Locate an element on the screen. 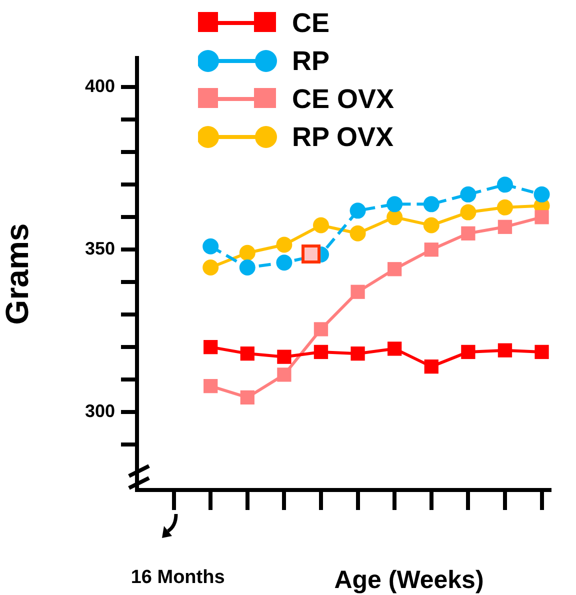 The height and width of the screenshot is (595, 576). x-axis-title: Age (Weeks) is located at coordinates (409, 580).